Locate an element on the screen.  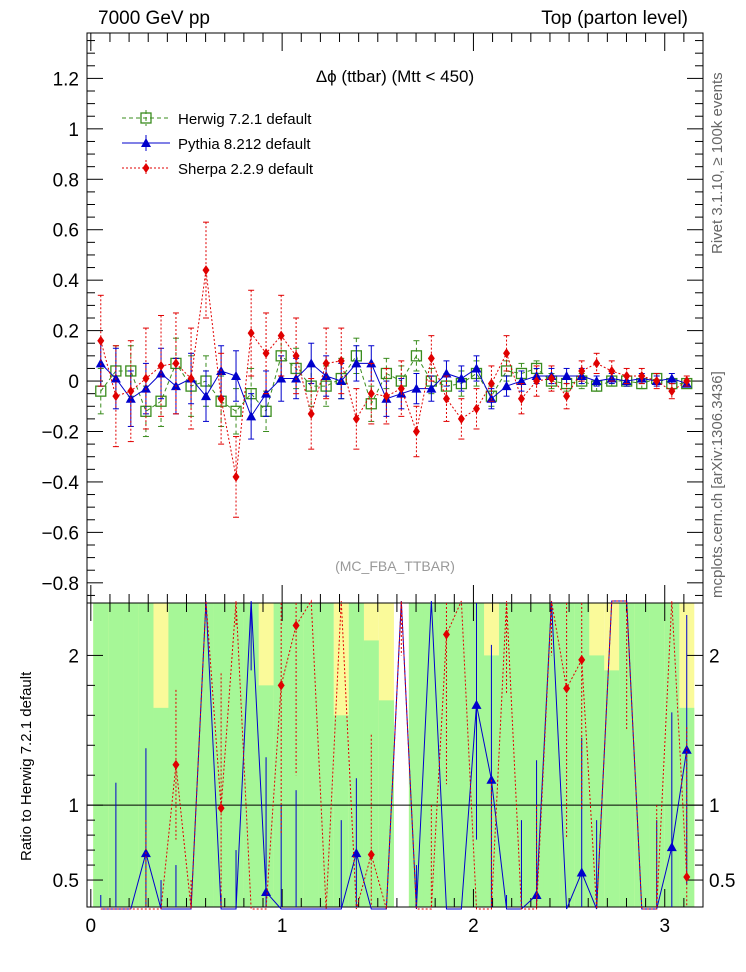
ratio-y-tick-label: 1 is located at coordinates (73, 806).